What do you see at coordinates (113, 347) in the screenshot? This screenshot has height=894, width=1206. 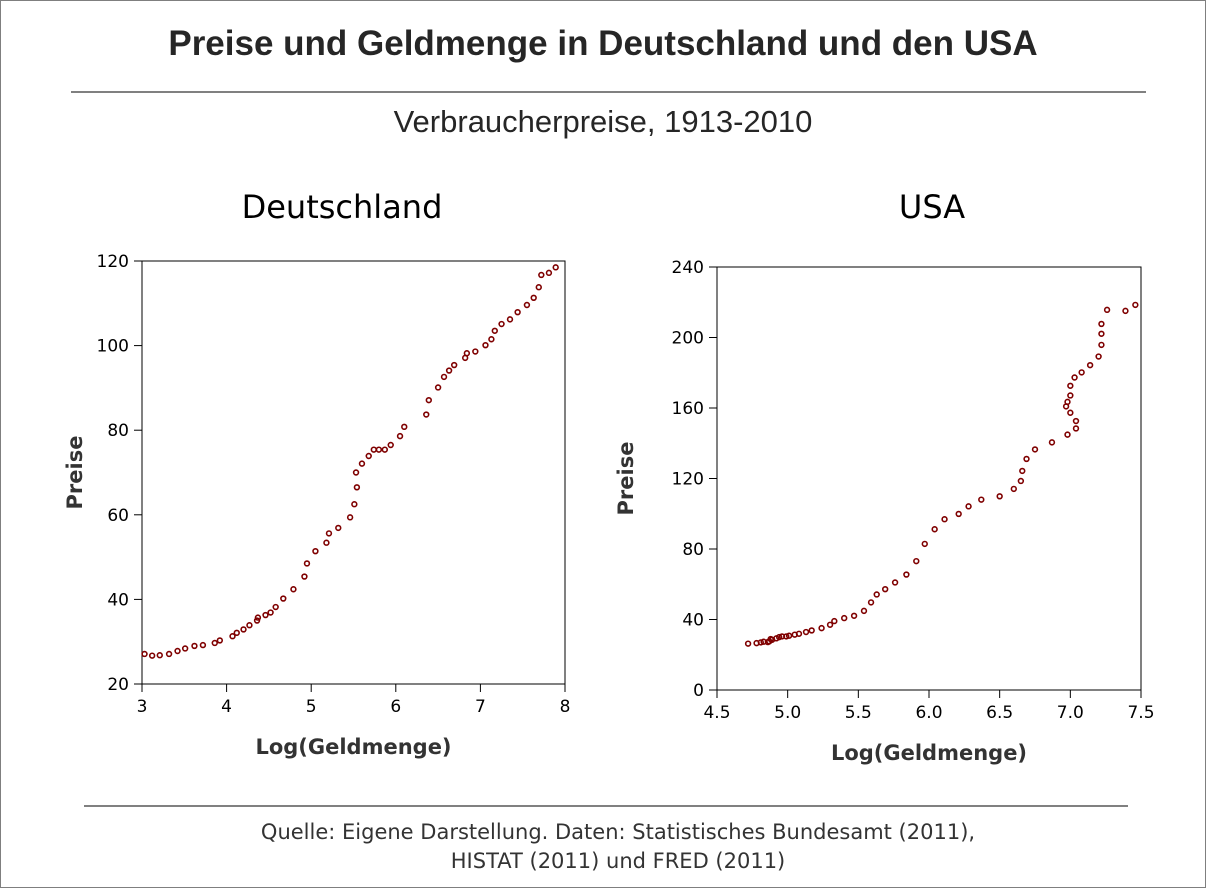 I see `y-tick-label: 100` at bounding box center [113, 347].